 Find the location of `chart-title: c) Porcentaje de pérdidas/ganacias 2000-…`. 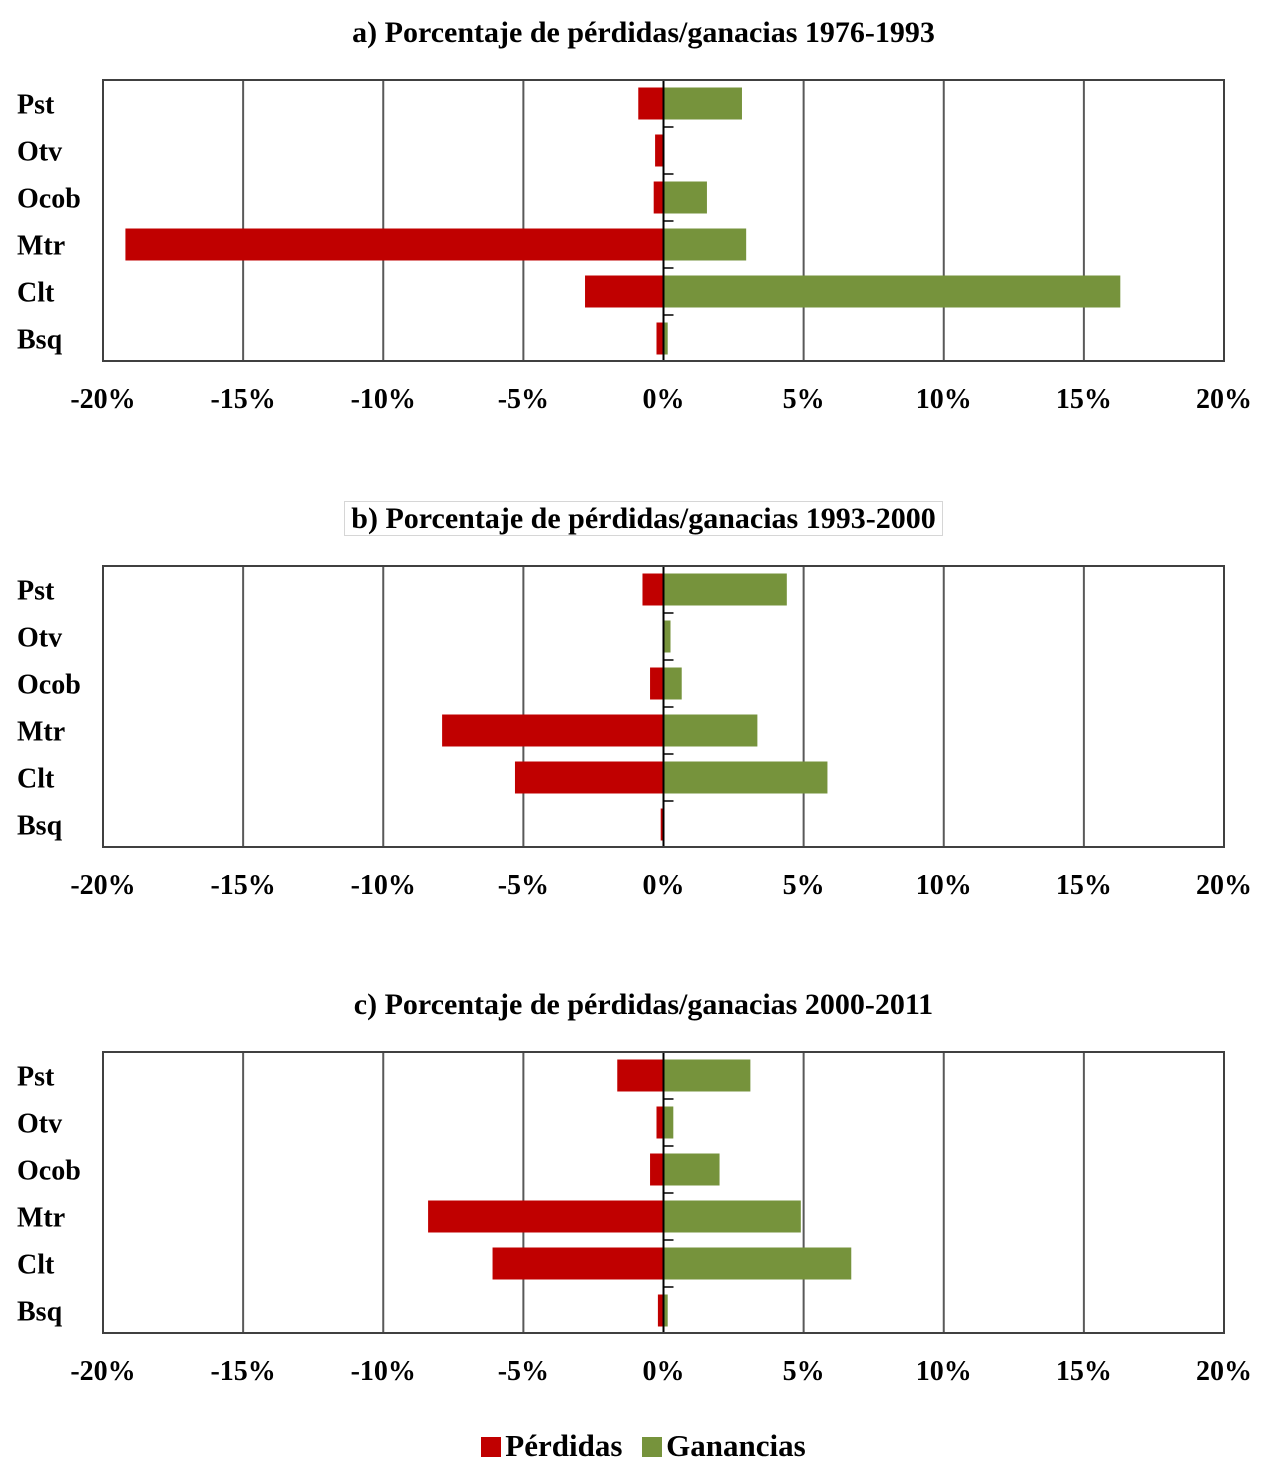

chart-title: c) Porcentaje de pérdidas/ganacias 2000-… is located at coordinates (643, 1004).